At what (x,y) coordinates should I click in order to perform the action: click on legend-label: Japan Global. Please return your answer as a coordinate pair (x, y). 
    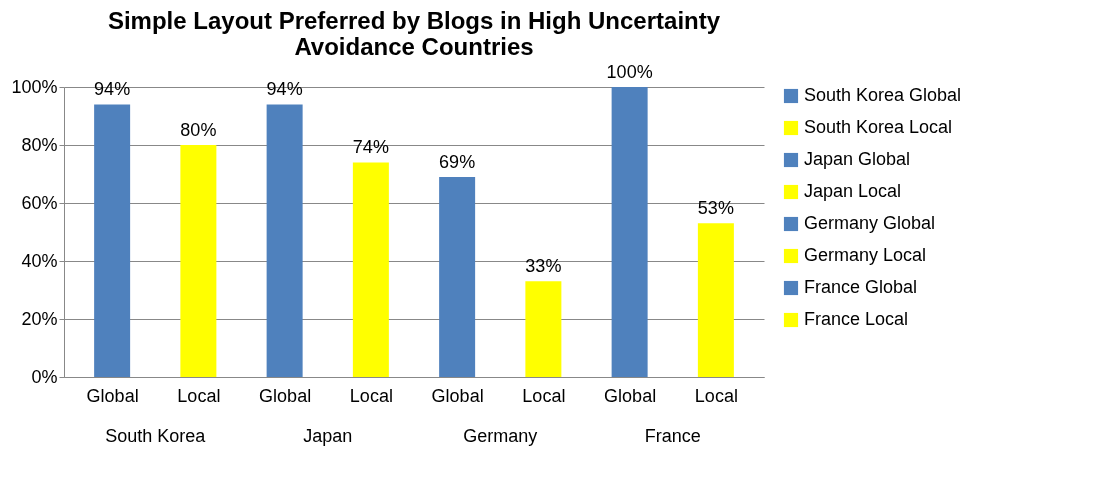
    Looking at the image, I should click on (857, 159).